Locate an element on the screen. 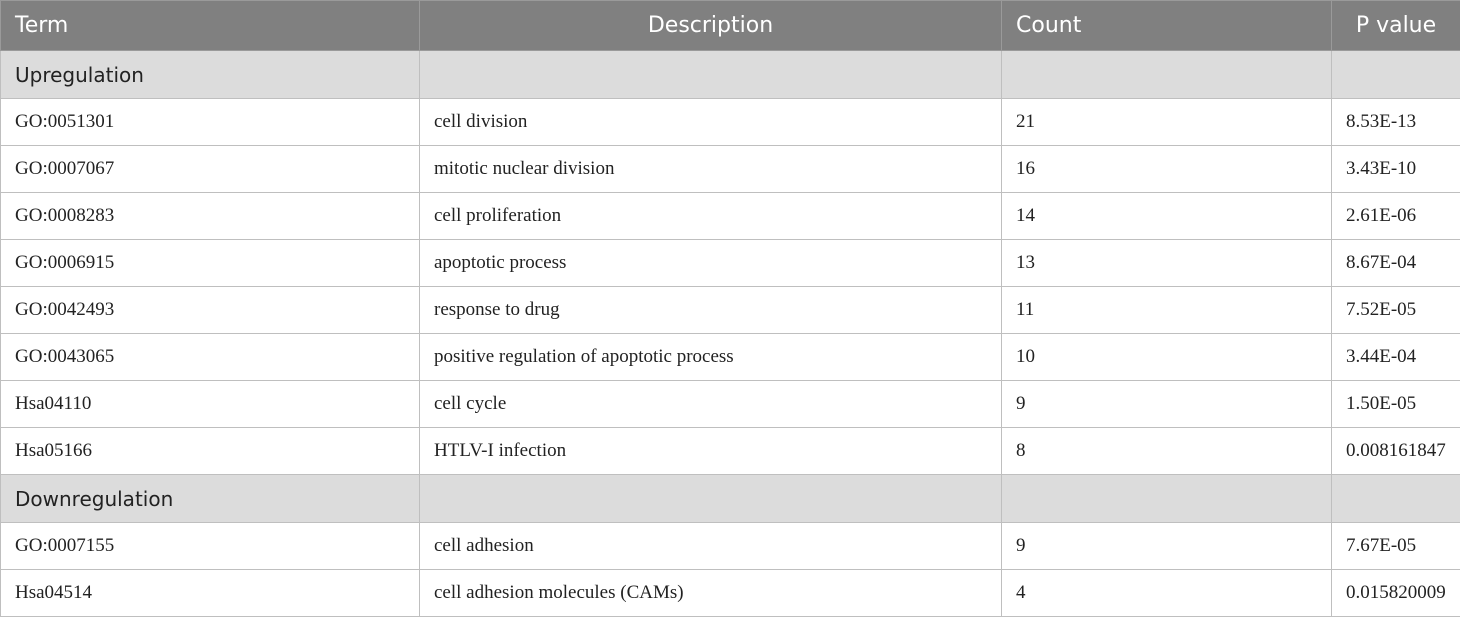  table-row: GO:0006915 apoptotic process 13 8.67E-04 is located at coordinates (730, 263).